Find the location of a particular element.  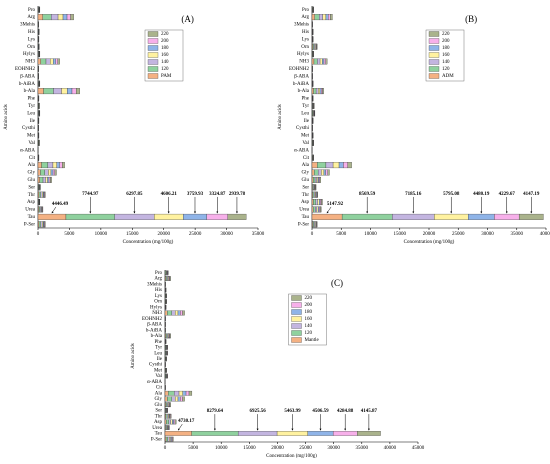

y-tick-label: Met is located at coordinates (305, 136).